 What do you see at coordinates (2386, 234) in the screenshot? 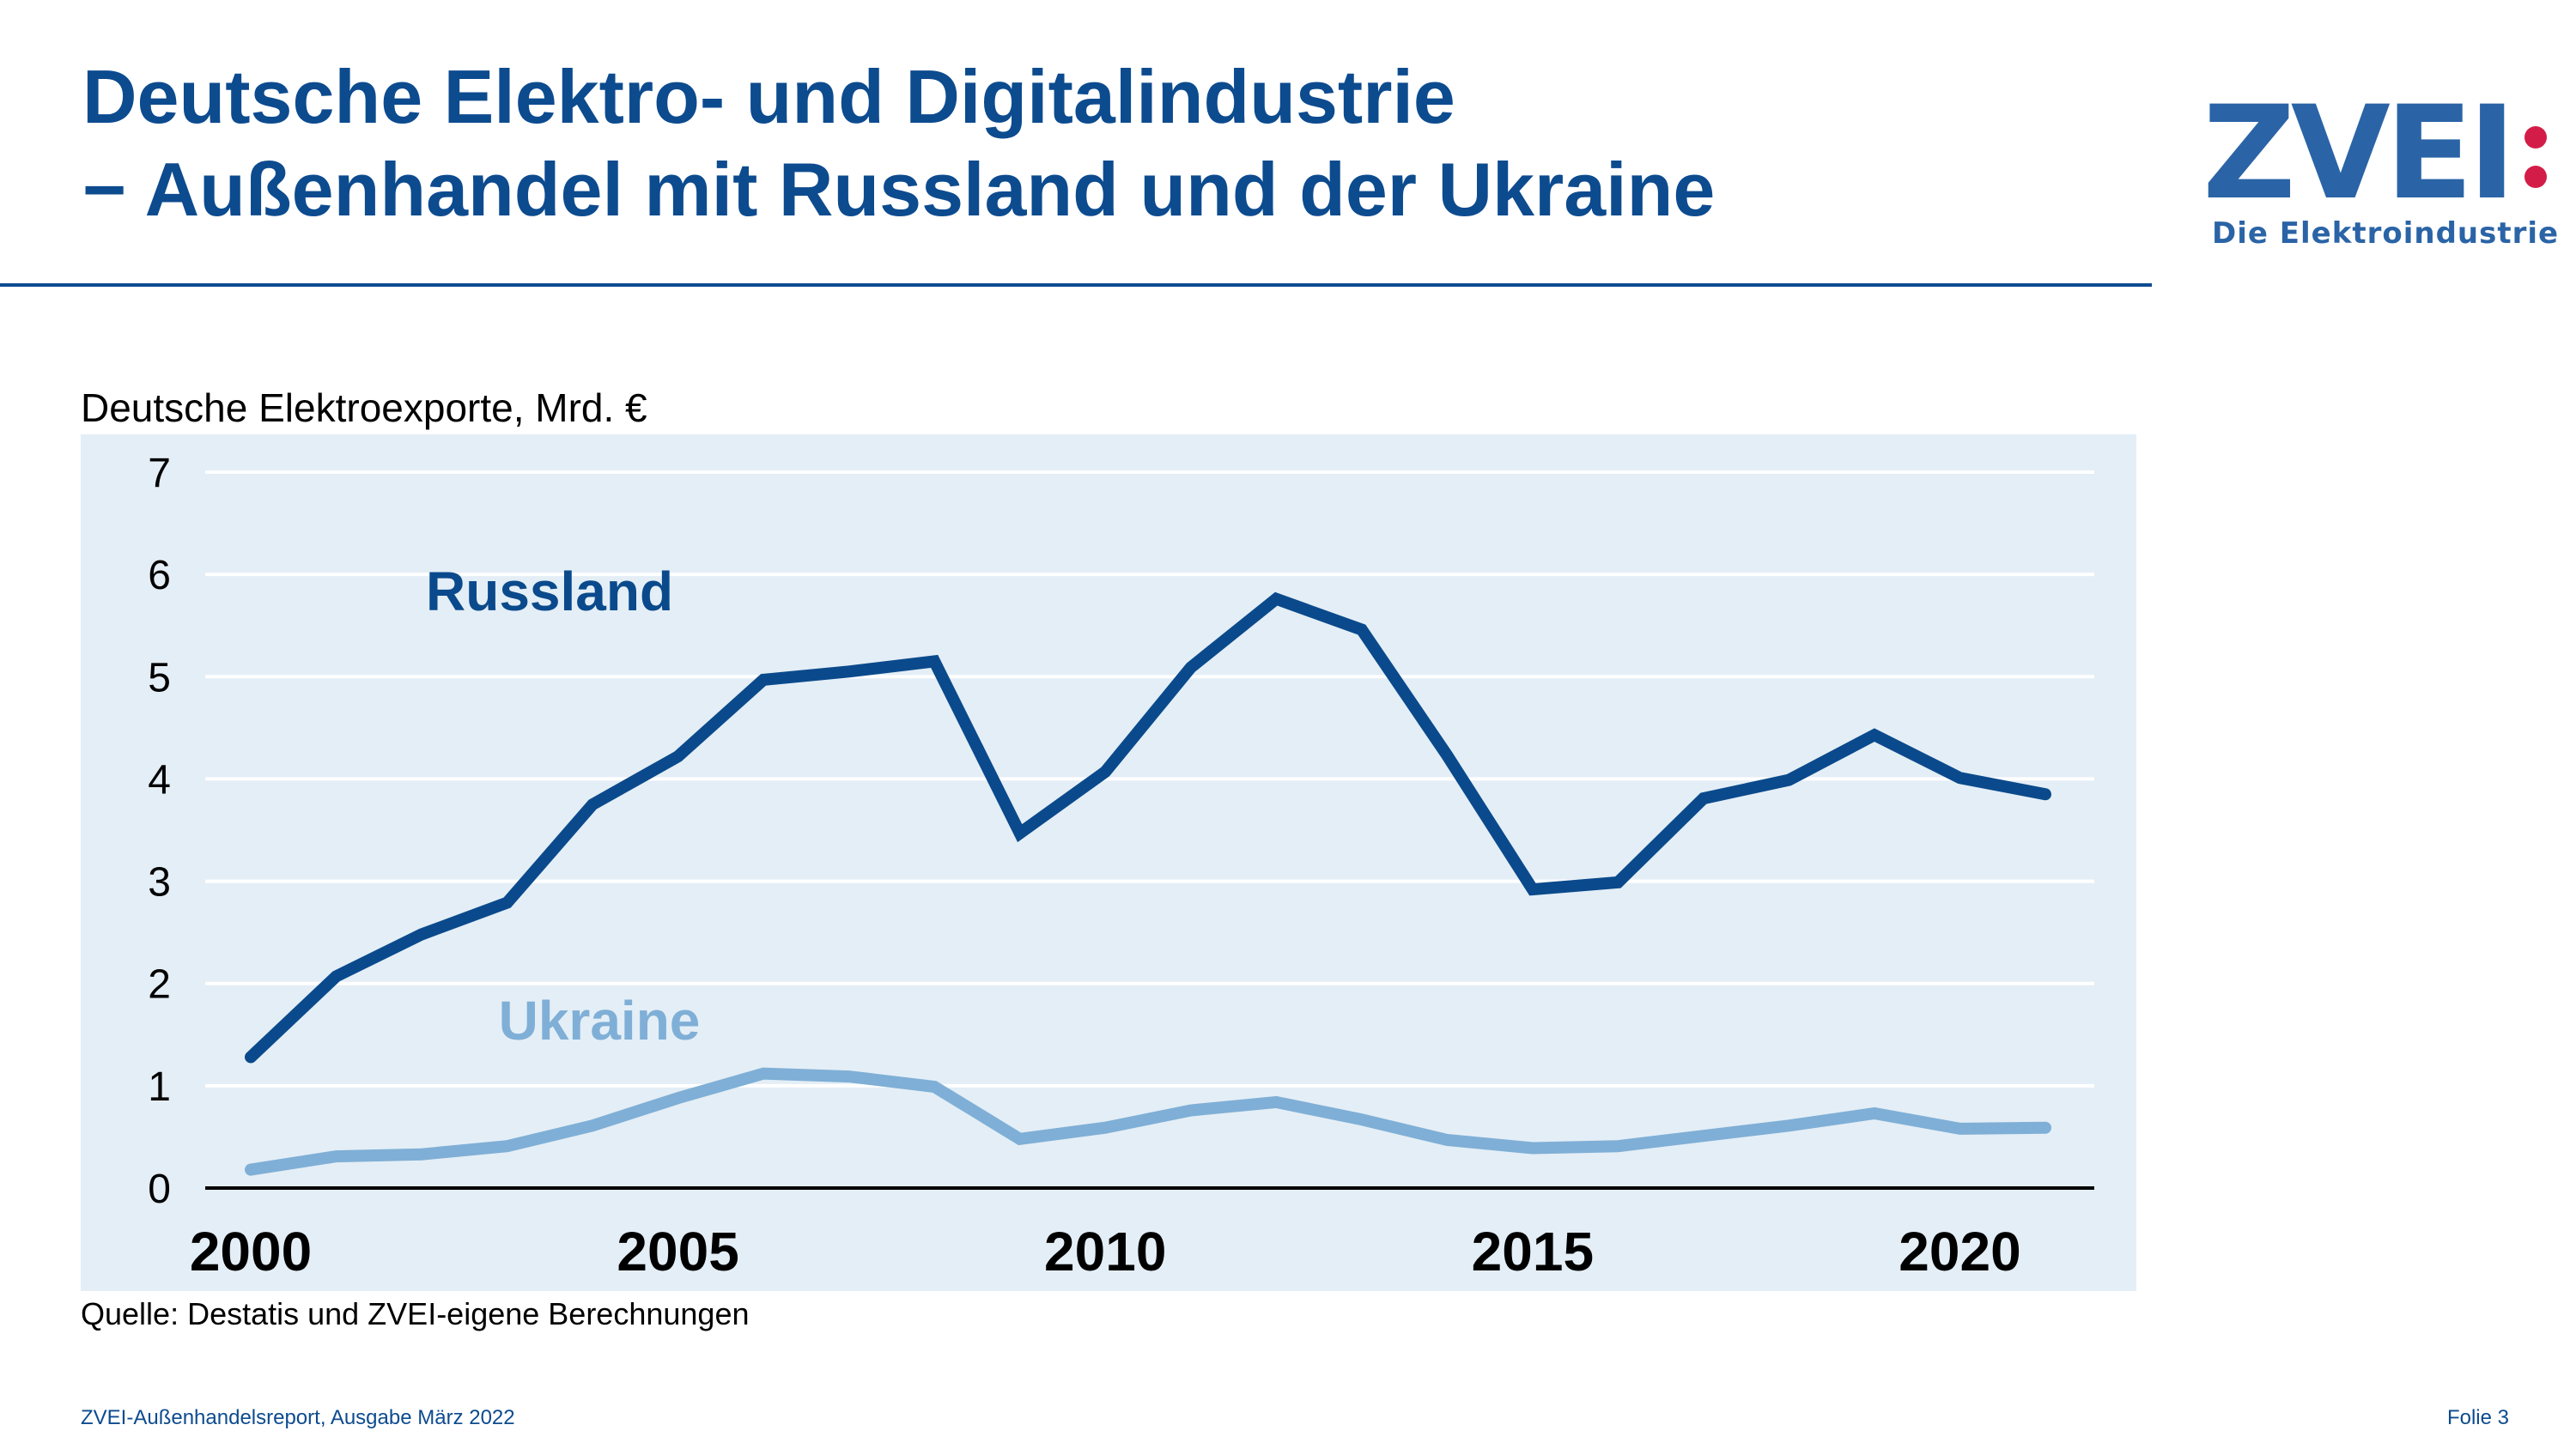
I see `logo-tagline: Die Elektroindustrie` at bounding box center [2386, 234].